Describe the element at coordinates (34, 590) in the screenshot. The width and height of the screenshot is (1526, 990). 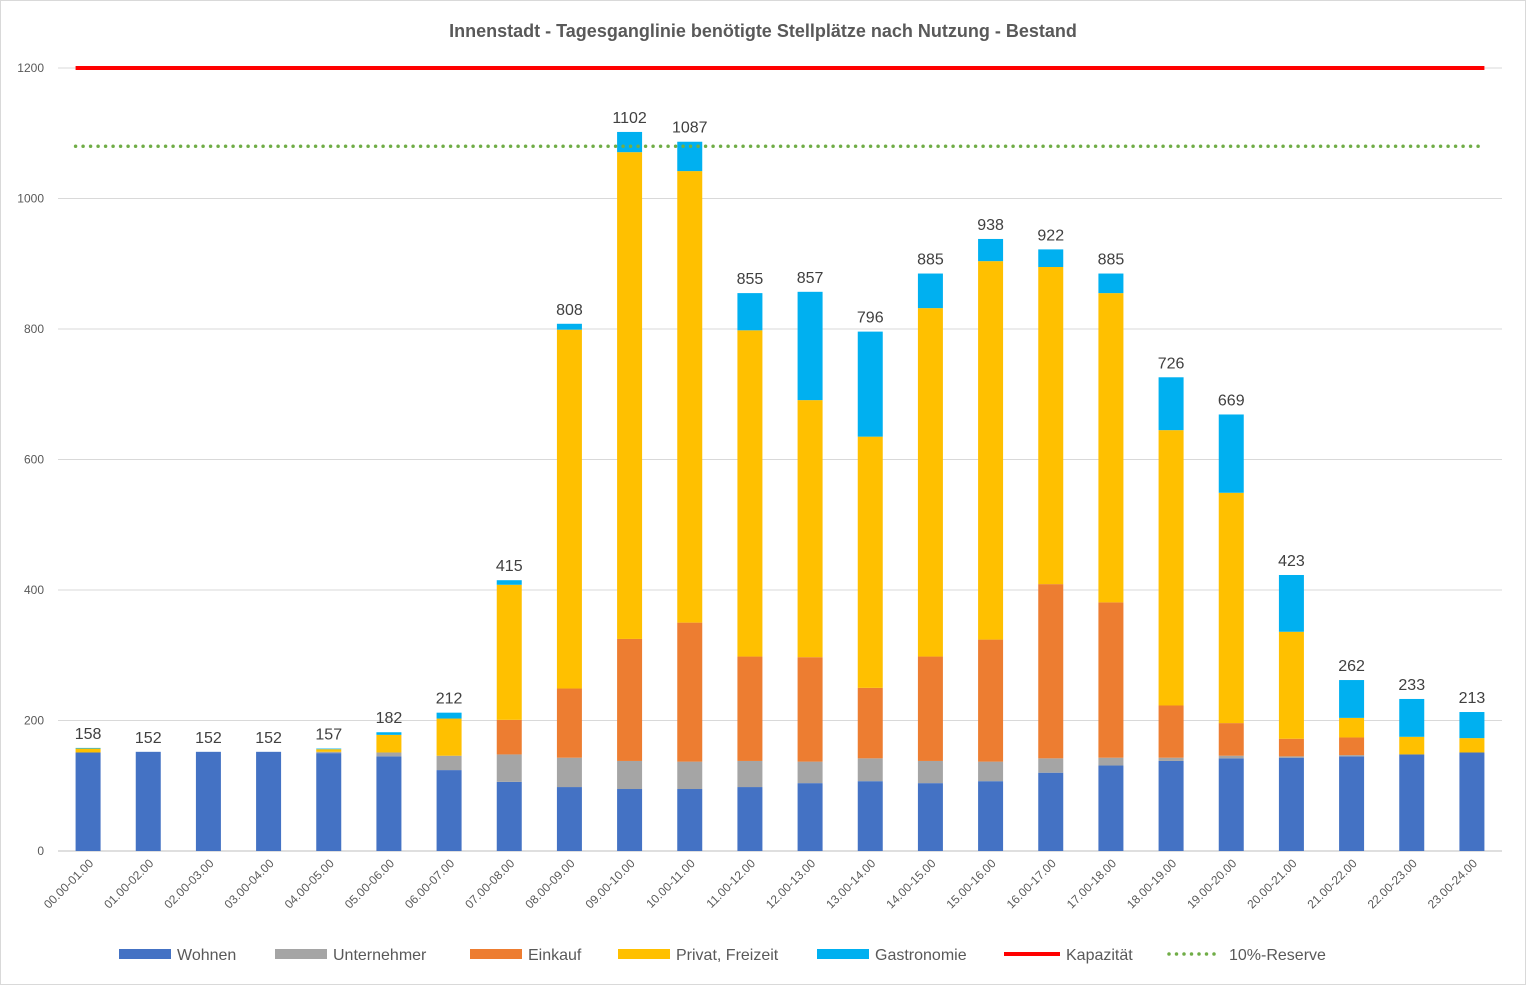
I see `y-tick-label: 400` at that location.